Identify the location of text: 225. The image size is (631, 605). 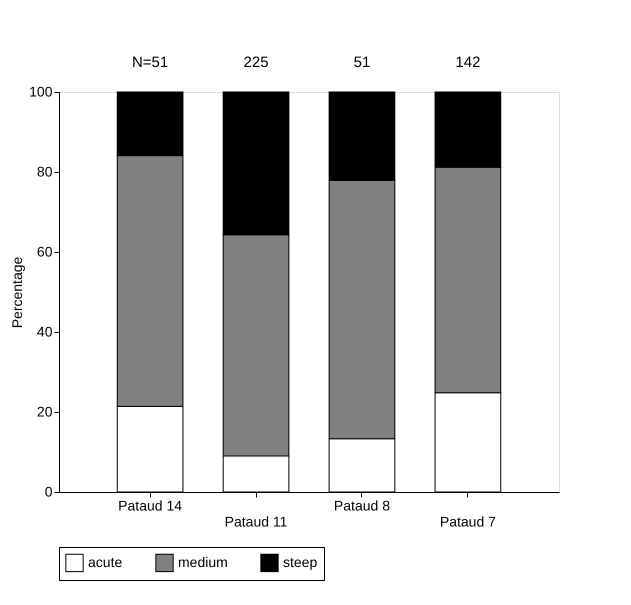
(256, 62).